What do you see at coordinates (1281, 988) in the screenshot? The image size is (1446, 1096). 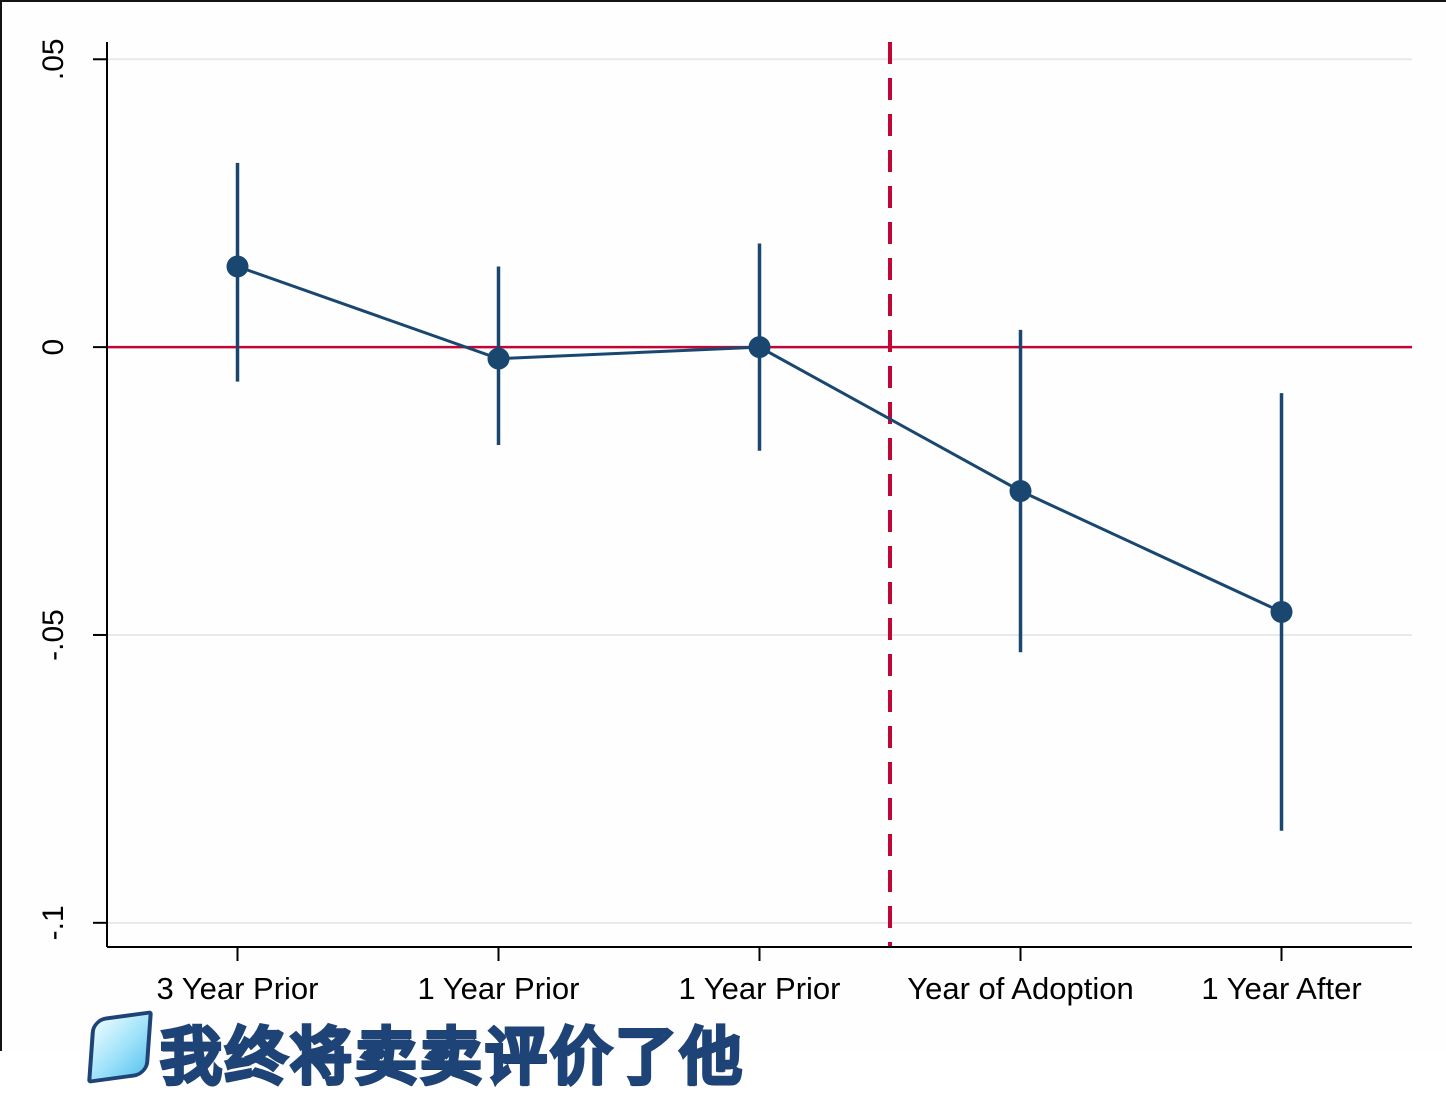 I see `x-tick-label: 1 Year After` at bounding box center [1281, 988].